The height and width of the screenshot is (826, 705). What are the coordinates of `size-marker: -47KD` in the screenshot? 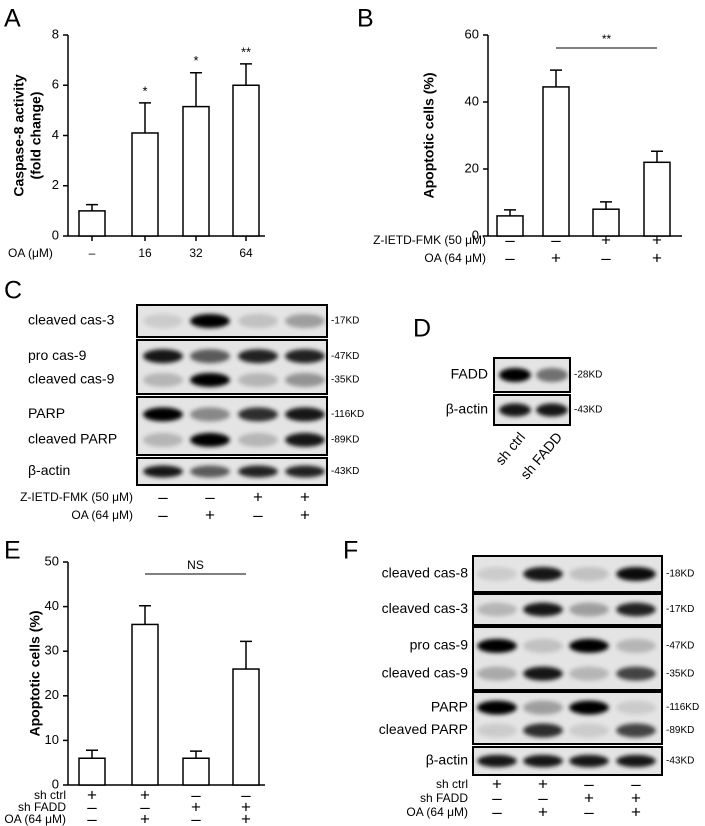 It's located at (345, 356).